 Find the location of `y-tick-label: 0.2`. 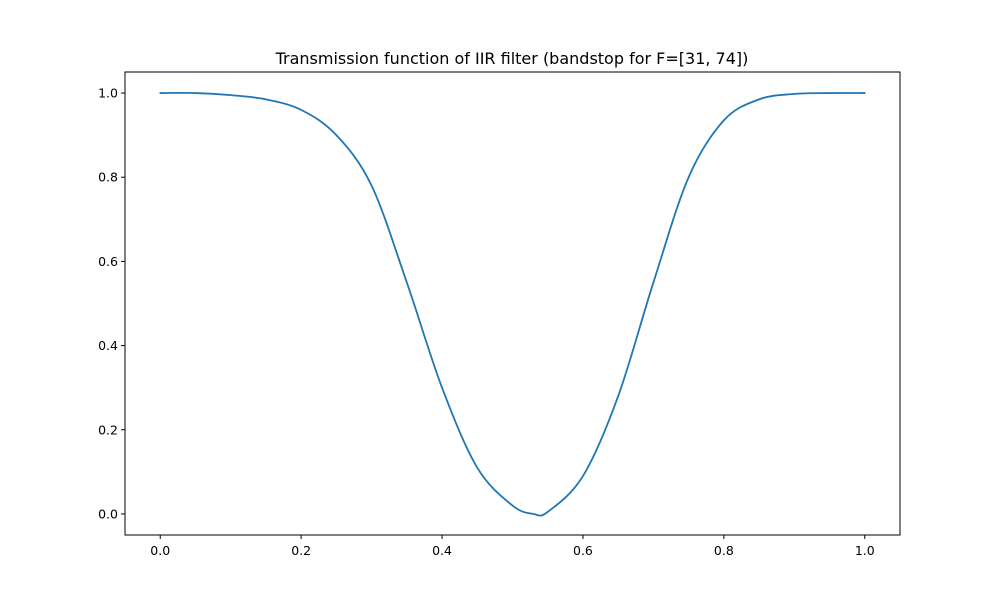

y-tick-label: 0.2 is located at coordinates (108, 429).